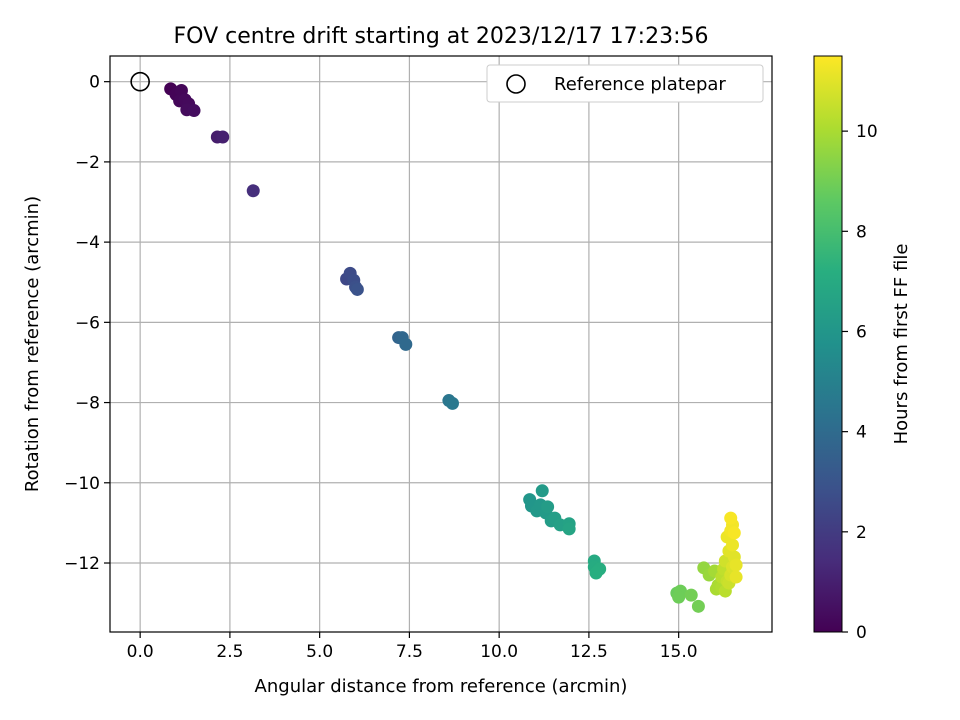 The width and height of the screenshot is (960, 720). I want to click on y-axis: 0 −2 −4 −6 −8 −10 −12, so click(87, 323).